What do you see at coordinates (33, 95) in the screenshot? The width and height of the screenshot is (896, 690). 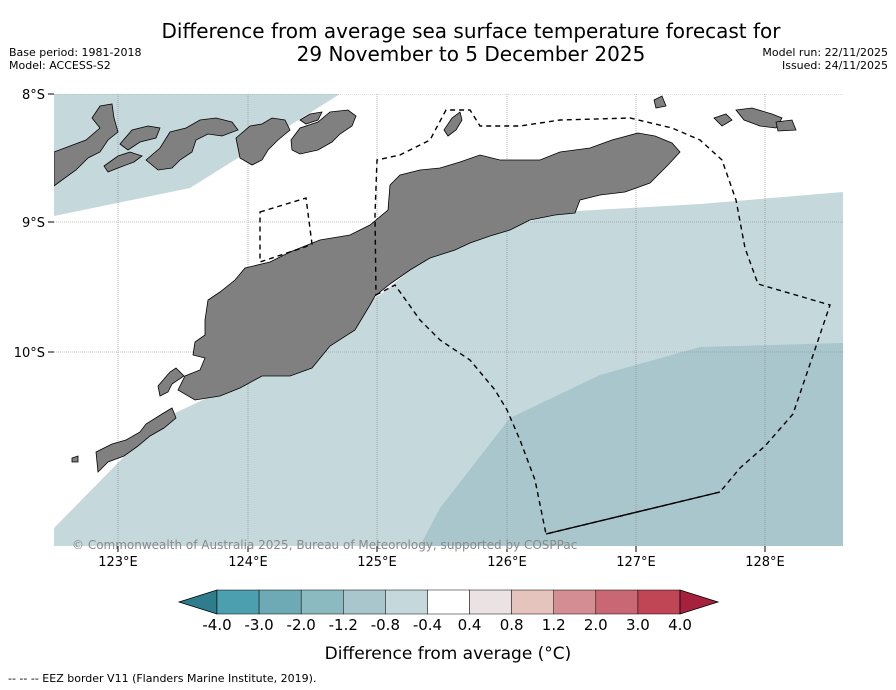 I see `lat-label-8s: 8°S` at bounding box center [33, 95].